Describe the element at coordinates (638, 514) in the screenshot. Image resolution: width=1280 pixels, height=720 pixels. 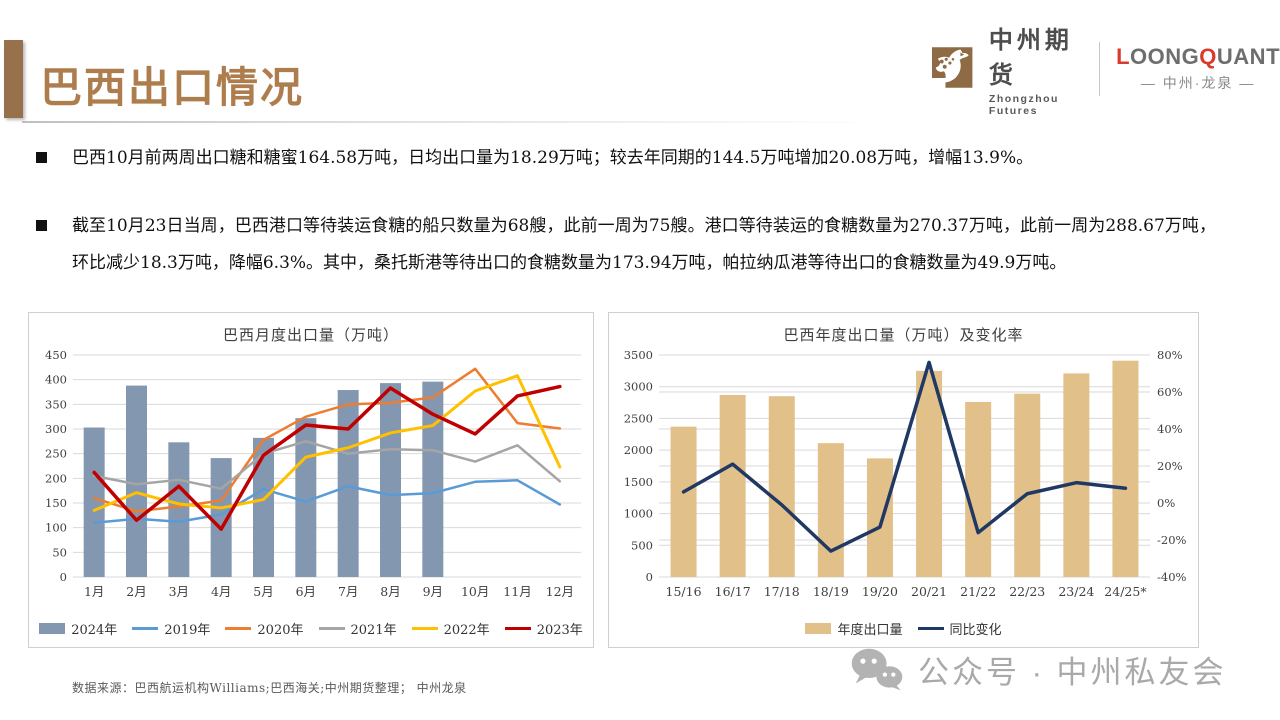
I see `svg-text: 1000` at that location.